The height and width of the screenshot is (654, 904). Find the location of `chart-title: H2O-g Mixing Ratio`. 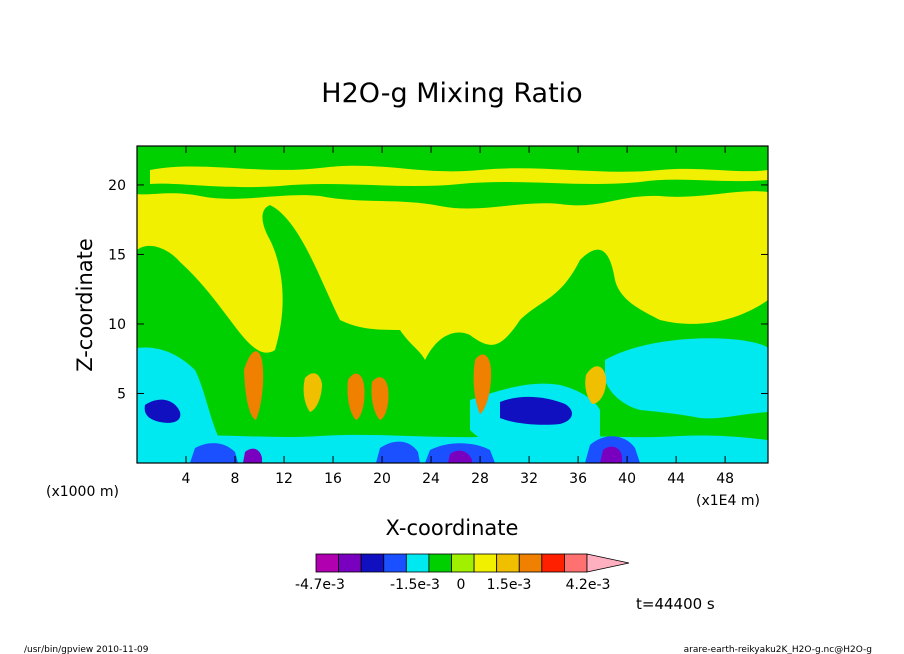

chart-title: H2O-g Mixing Ratio is located at coordinates (451, 93).